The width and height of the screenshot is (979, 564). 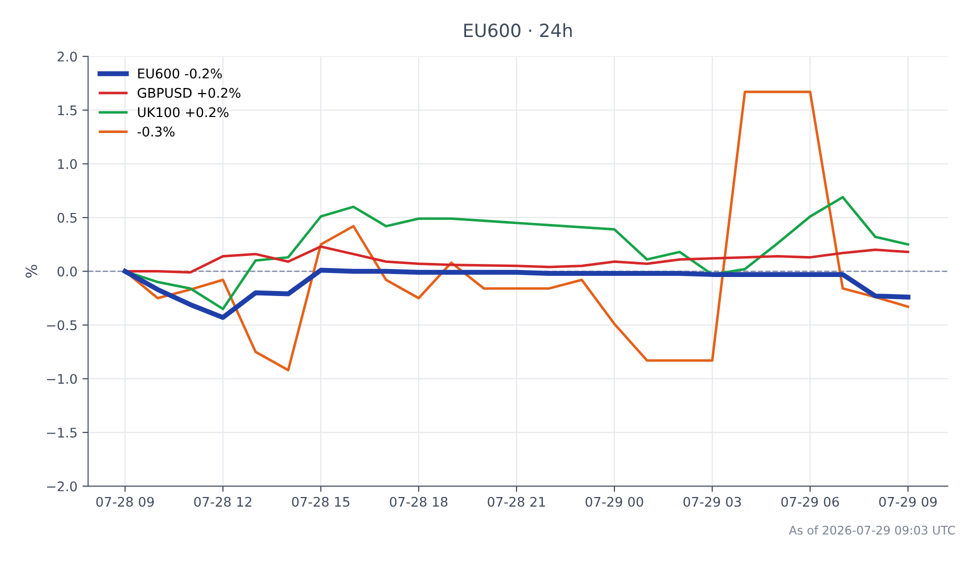 What do you see at coordinates (125, 501) in the screenshot?
I see `x-tick-label: 07-28 09` at bounding box center [125, 501].